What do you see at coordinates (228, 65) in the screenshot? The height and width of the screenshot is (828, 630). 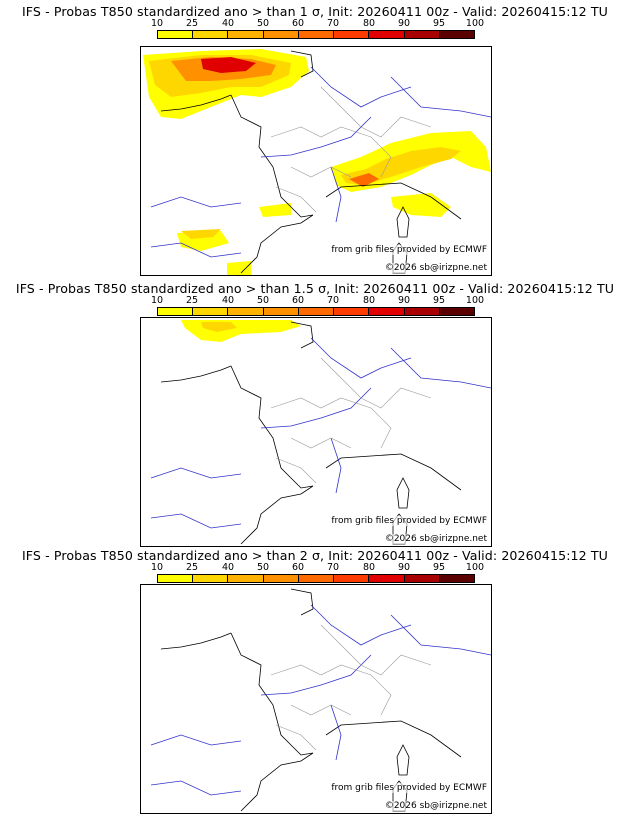 I see `probability-area-north-max` at bounding box center [228, 65].